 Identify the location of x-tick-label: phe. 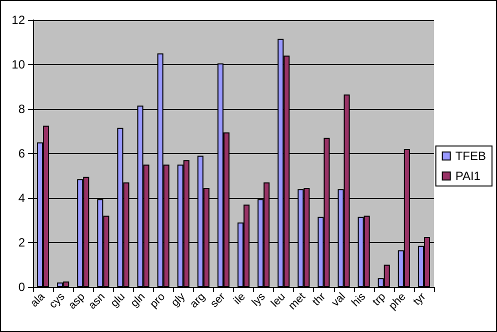
(397, 301).